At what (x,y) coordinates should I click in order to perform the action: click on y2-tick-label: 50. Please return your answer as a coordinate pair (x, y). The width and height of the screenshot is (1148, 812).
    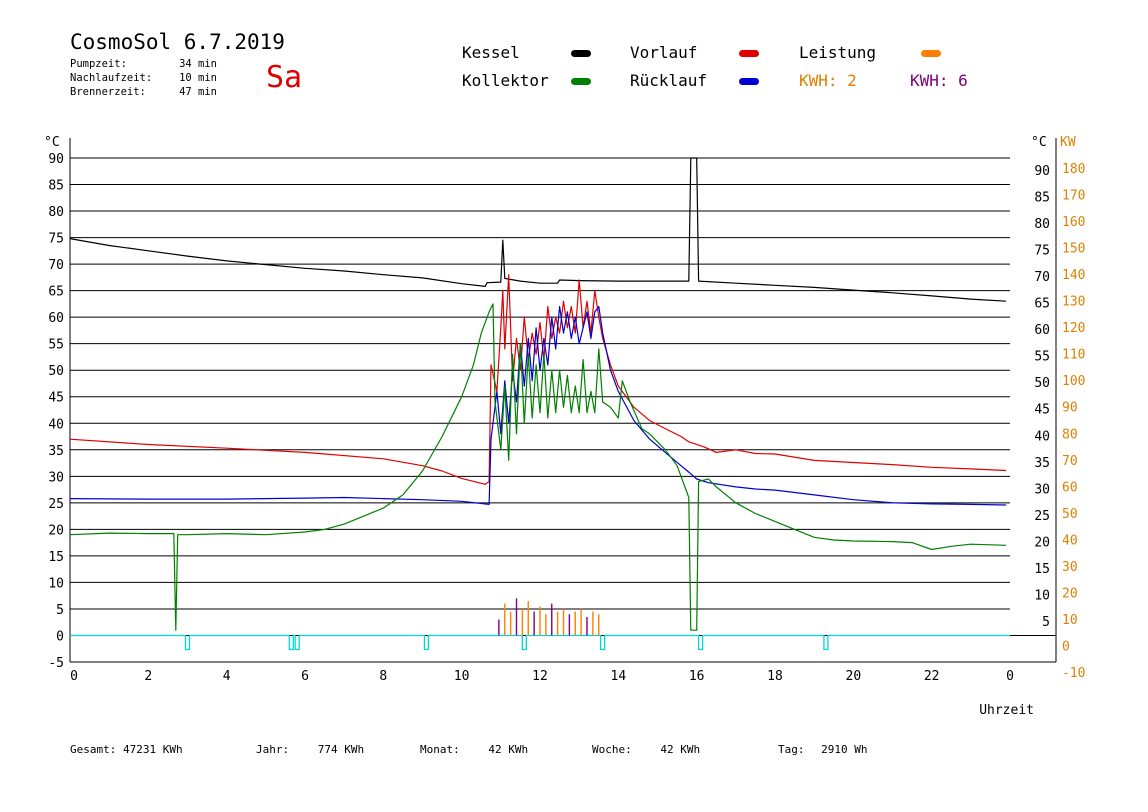
    Looking at the image, I should click on (1070, 514).